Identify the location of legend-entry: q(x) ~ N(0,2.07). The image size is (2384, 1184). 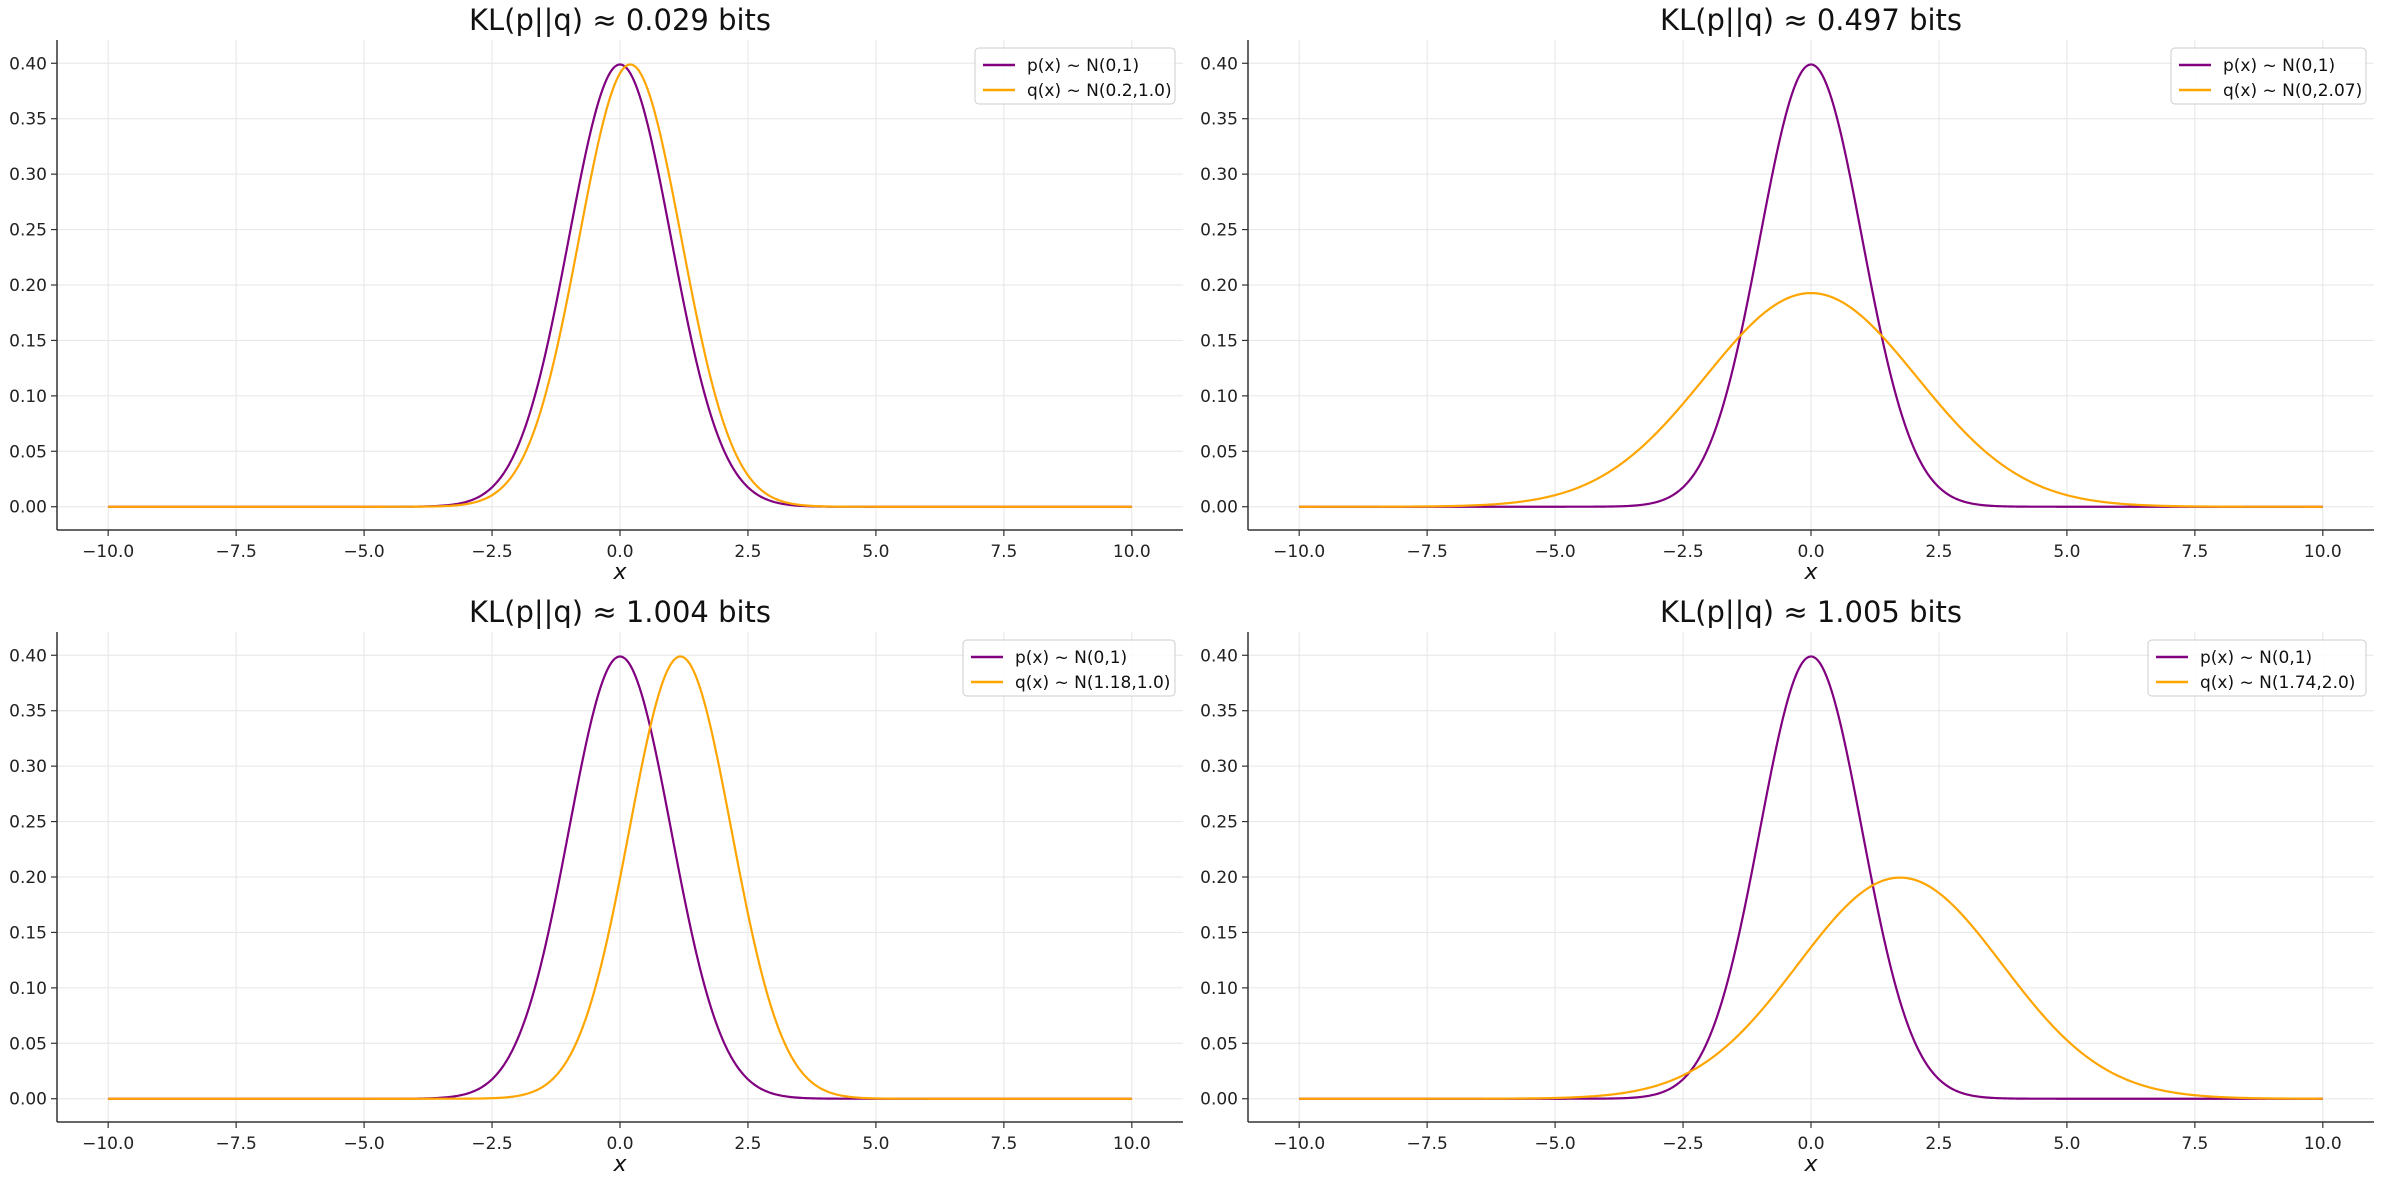
(2292, 91).